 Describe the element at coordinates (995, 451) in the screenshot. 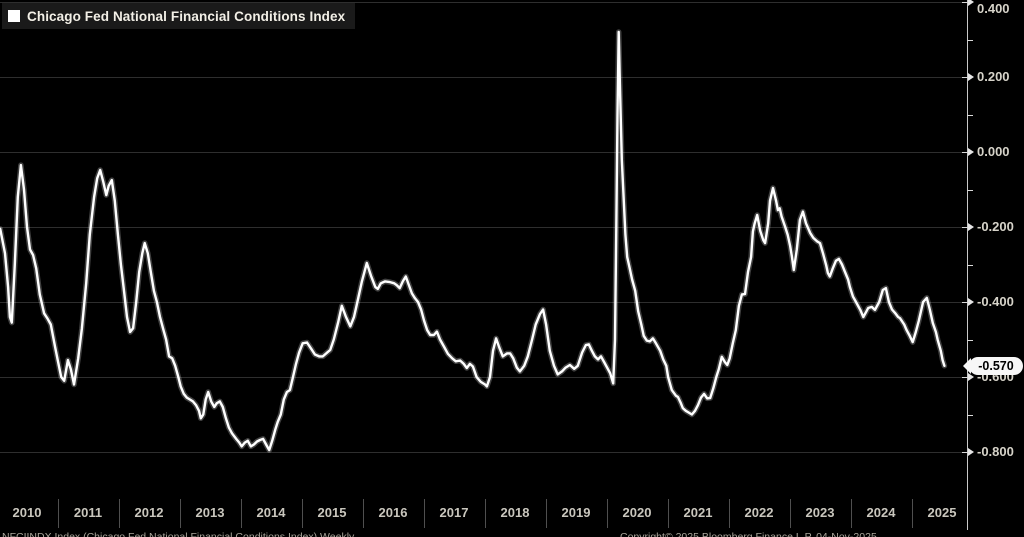

I see `y-axis-label: -0.800` at that location.